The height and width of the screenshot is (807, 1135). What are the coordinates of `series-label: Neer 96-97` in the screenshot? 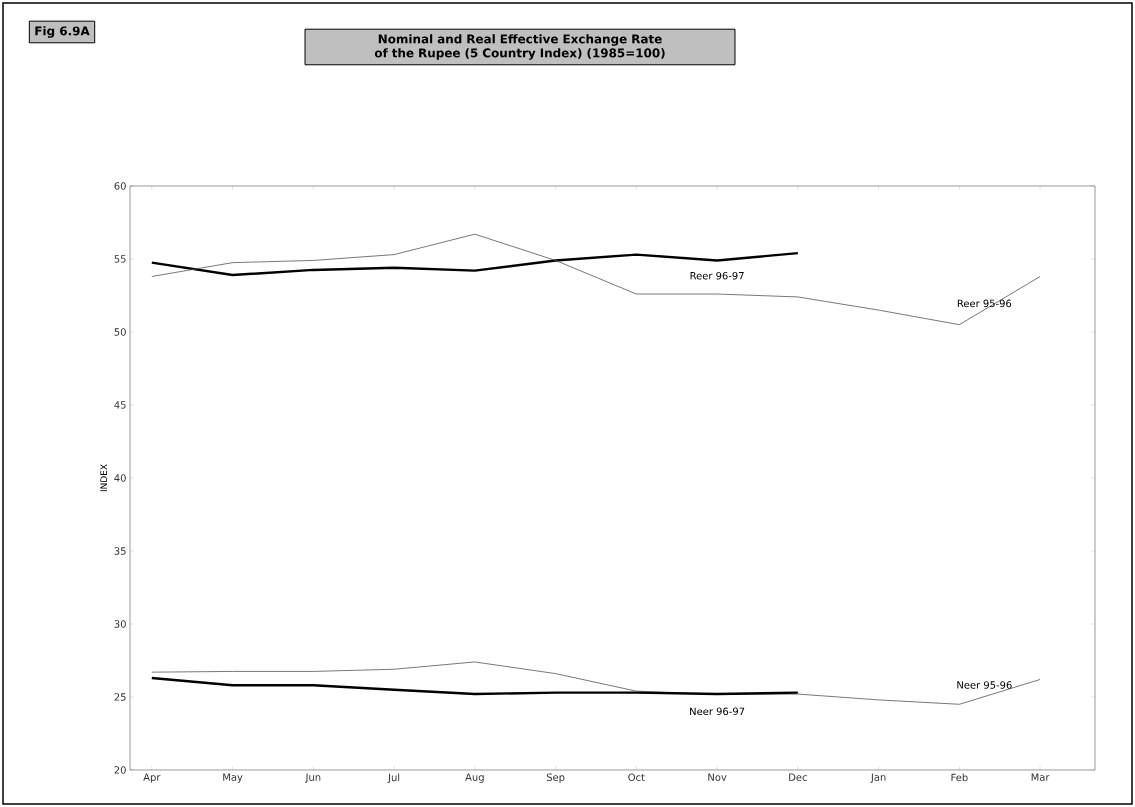 It's located at (717, 711).